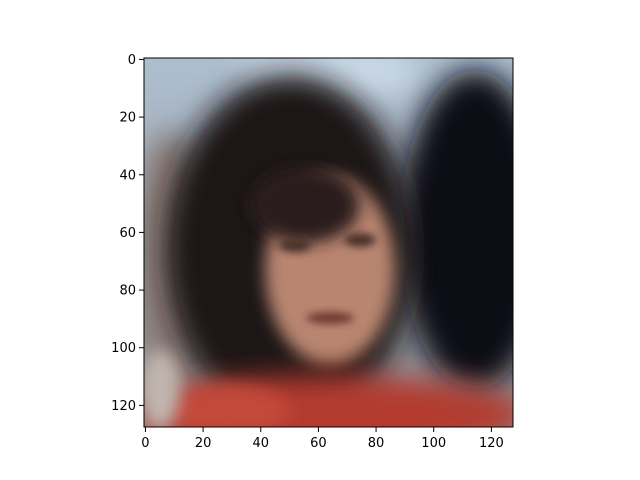 This screenshot has height=480, width=640. What do you see at coordinates (127, 118) in the screenshot?
I see `y-tick-label: 20` at bounding box center [127, 118].